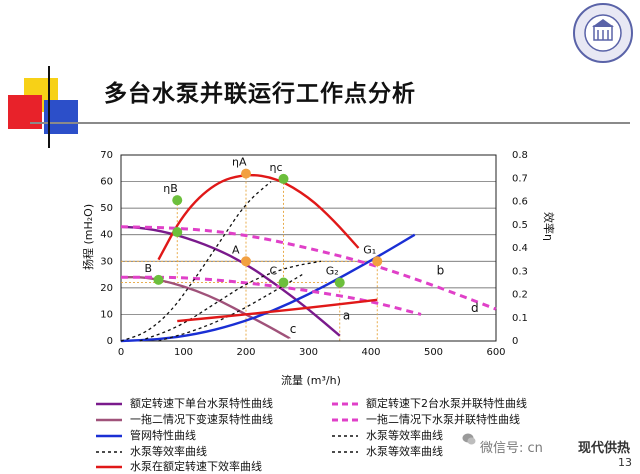 Image resolution: width=640 pixels, height=474 pixels. What do you see at coordinates (49, 107) in the screenshot?
I see `header-vertical-line` at bounding box center [49, 107].